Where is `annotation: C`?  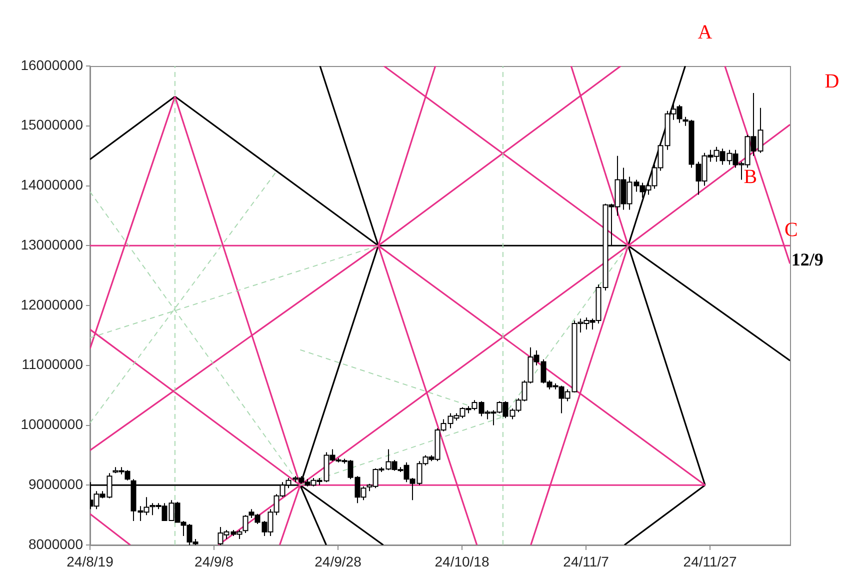
annotation: C is located at coordinates (791, 229).